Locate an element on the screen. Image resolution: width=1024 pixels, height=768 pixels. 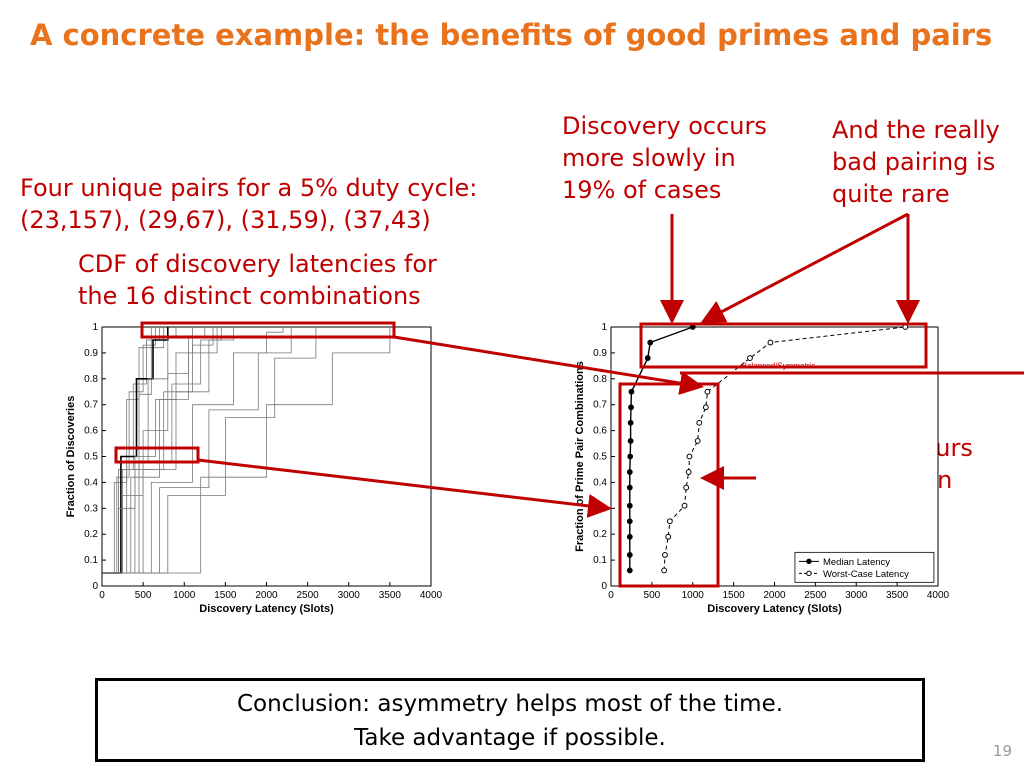
x-tick-label: 1500 is located at coordinates (734, 595).